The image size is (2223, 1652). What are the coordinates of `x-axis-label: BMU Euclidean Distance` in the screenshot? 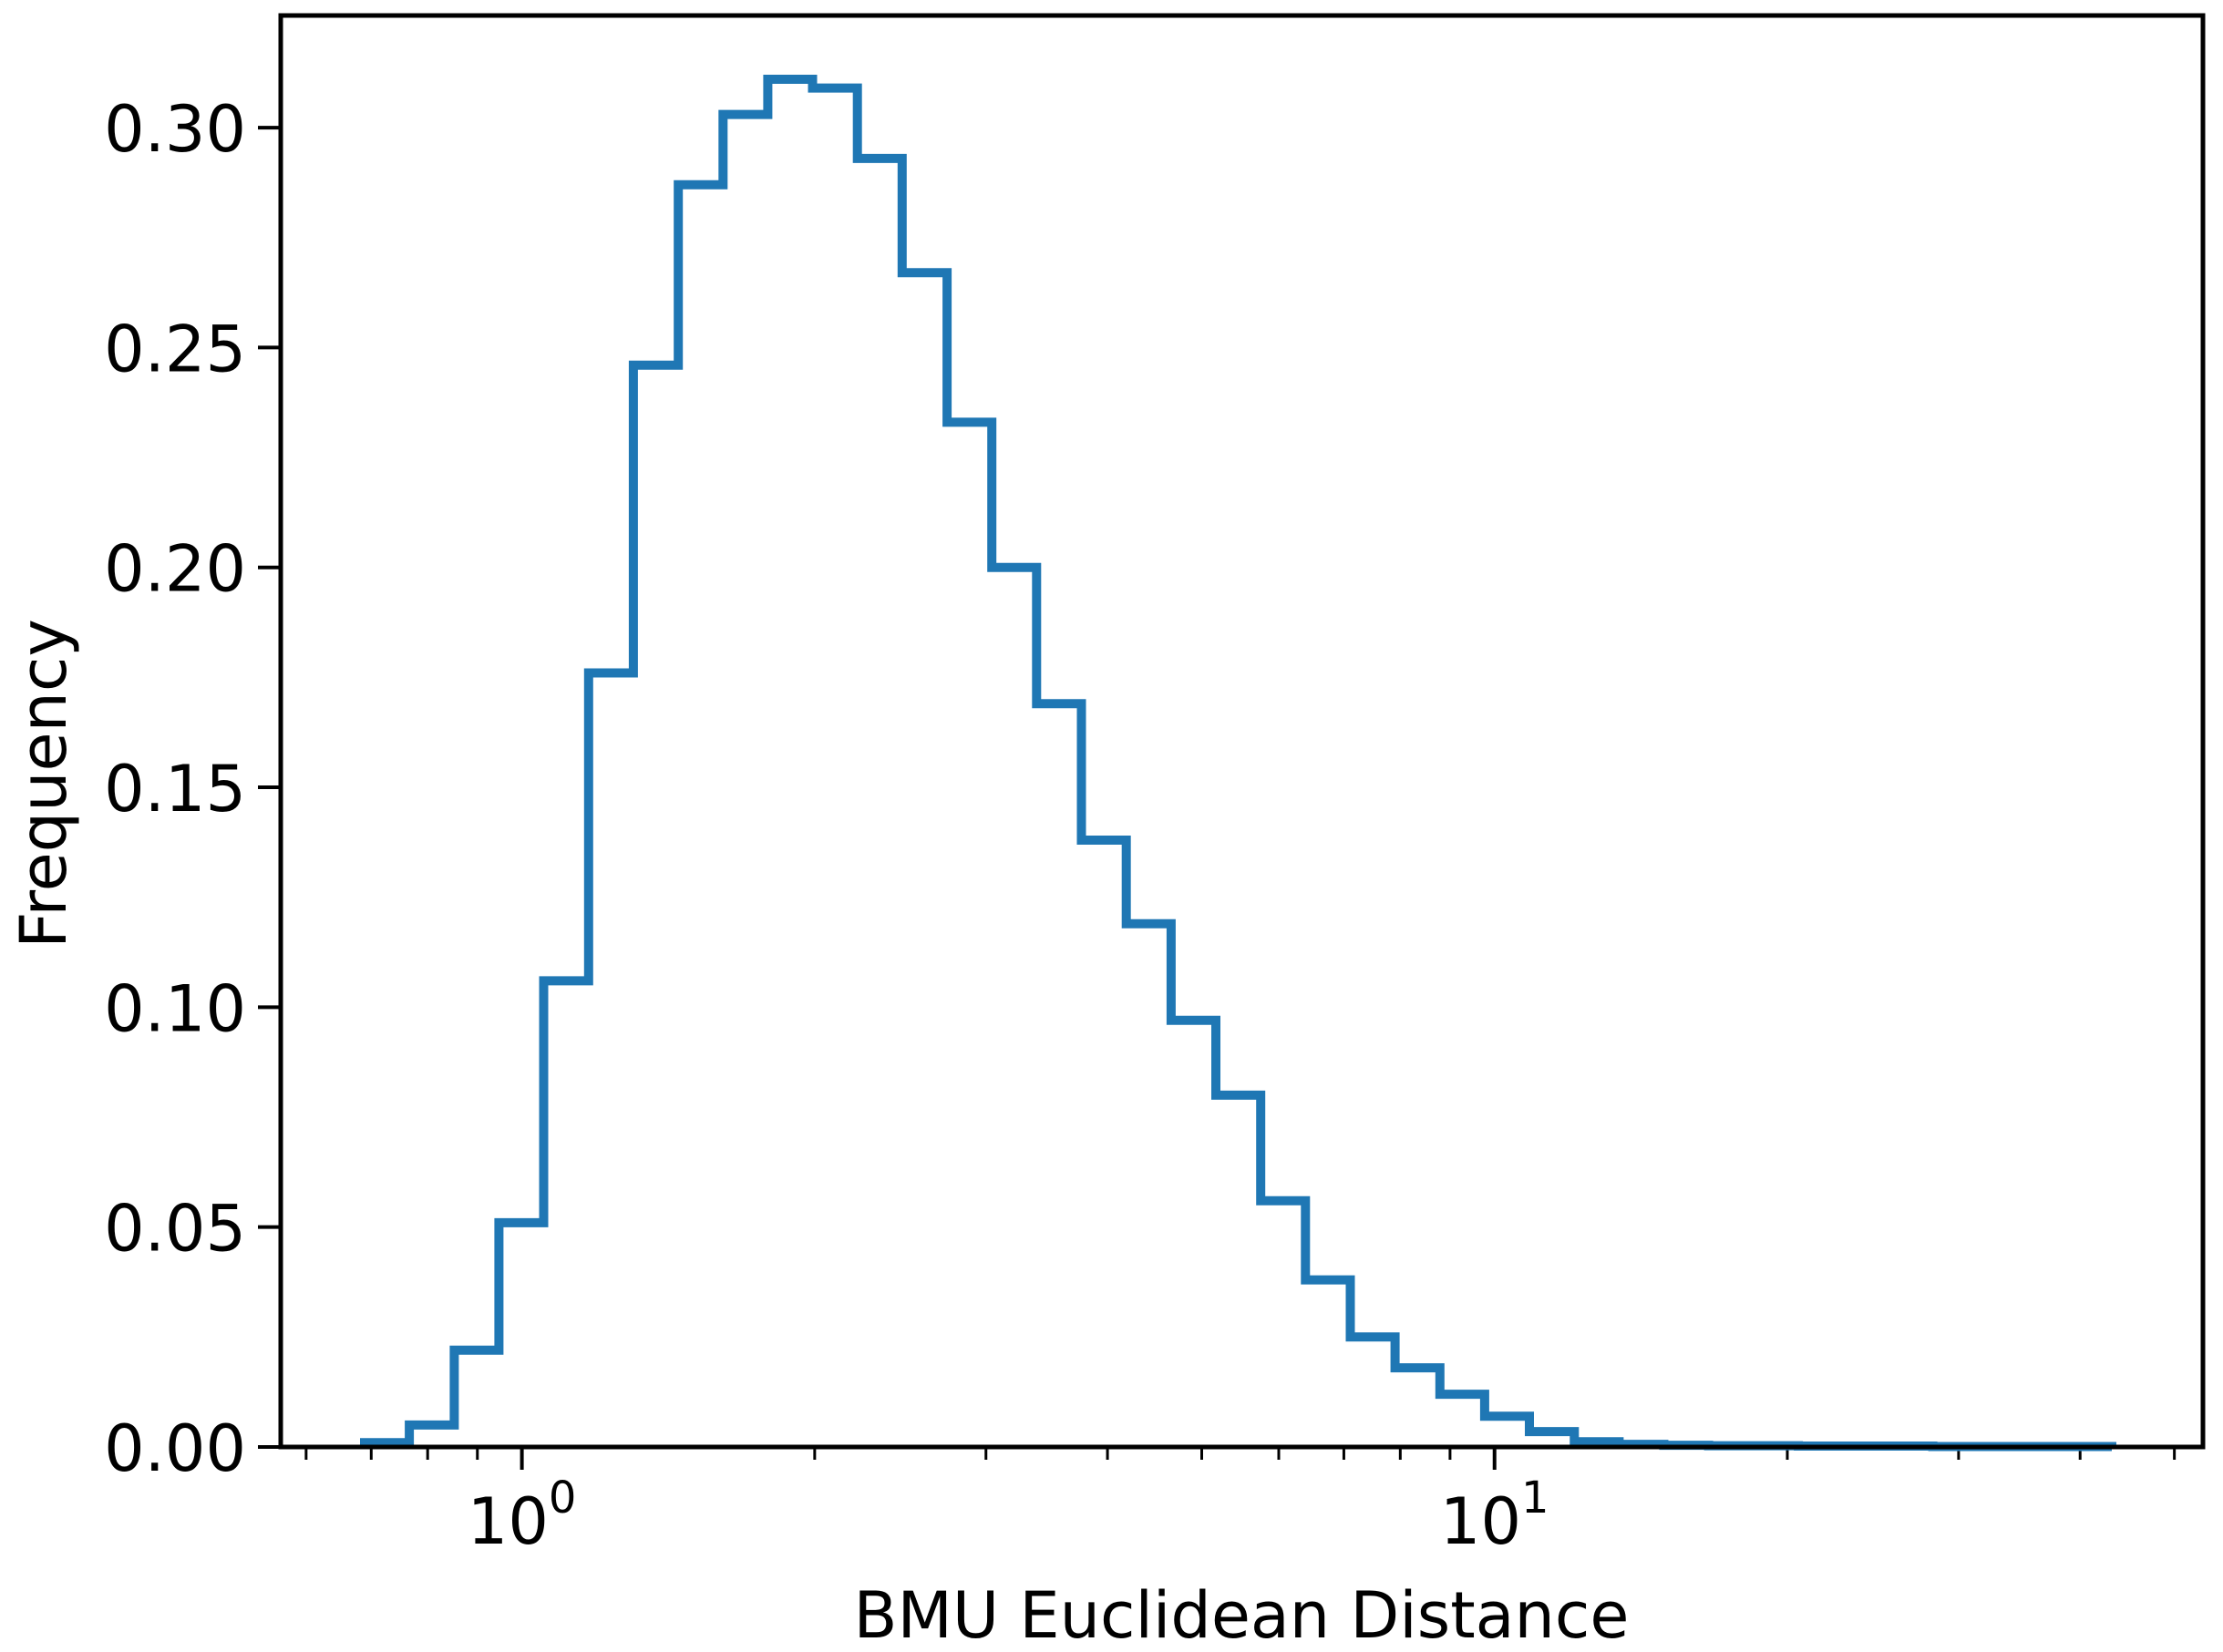 It's located at (1242, 1615).